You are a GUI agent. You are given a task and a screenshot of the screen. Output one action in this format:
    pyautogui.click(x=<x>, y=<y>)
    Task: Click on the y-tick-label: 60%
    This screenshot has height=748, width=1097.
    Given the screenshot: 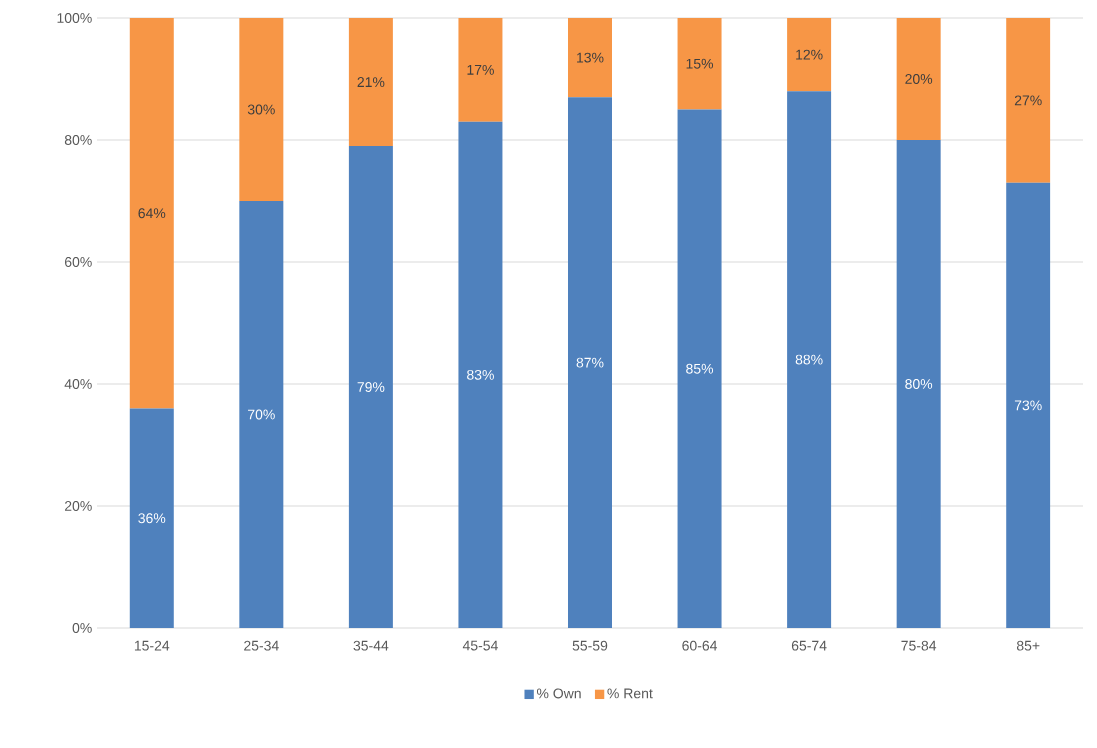 What is the action you would take?
    pyautogui.click(x=78, y=262)
    